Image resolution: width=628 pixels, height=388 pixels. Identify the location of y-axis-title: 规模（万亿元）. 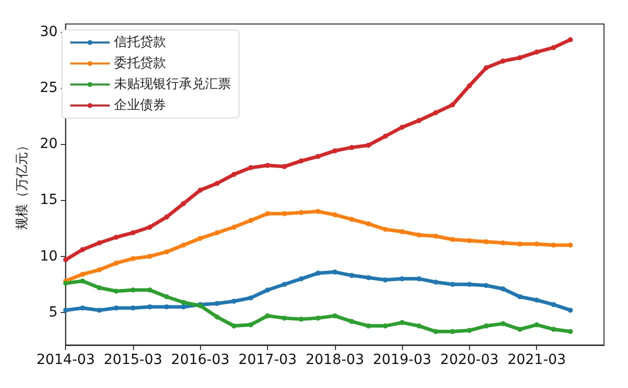
(22, 184).